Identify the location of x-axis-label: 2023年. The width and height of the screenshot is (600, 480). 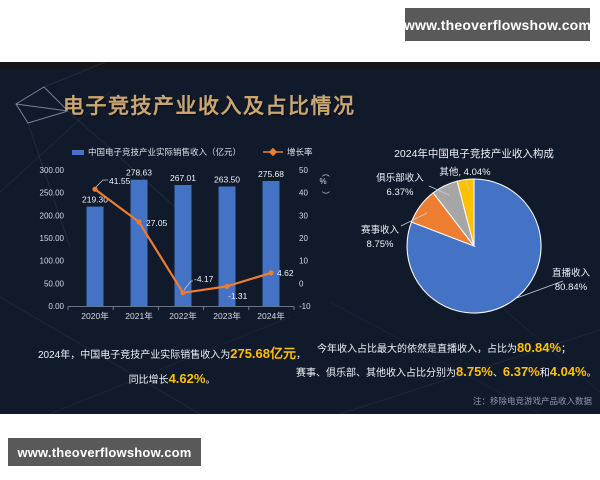
(227, 316).